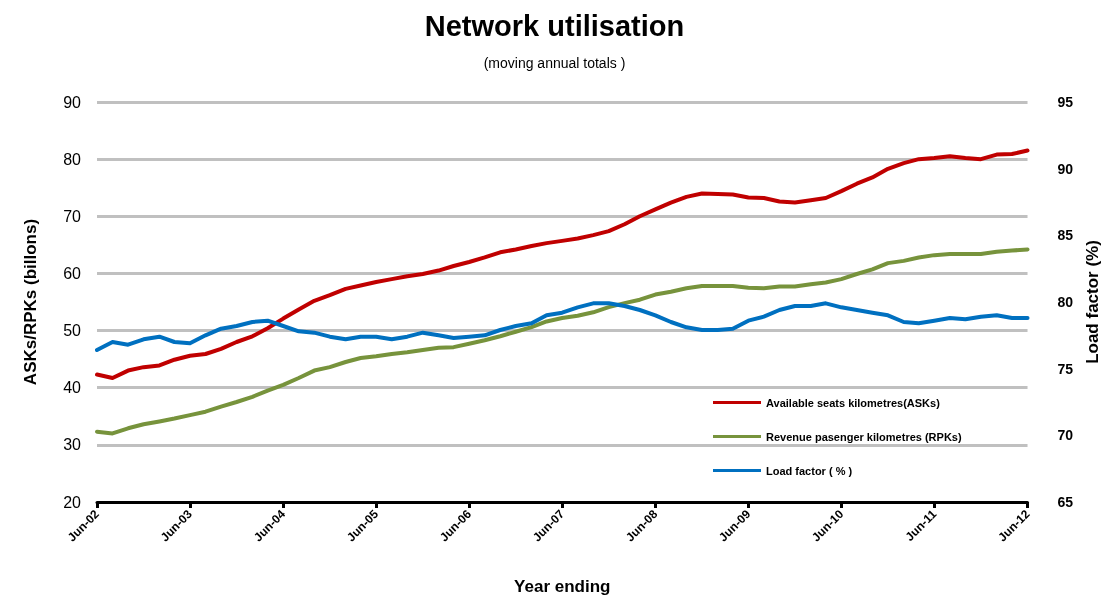 The image size is (1109, 600). What do you see at coordinates (853, 402) in the screenshot?
I see `legend-label: Available seats kilometres(ASKs)` at bounding box center [853, 402].